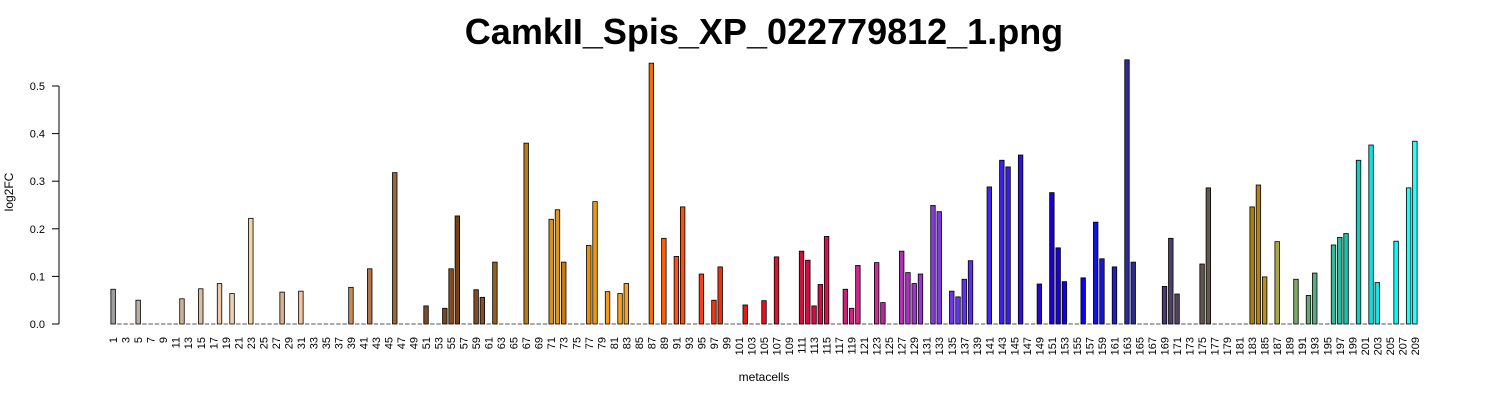 The image size is (1500, 400). Describe the element at coordinates (540, 343) in the screenshot. I see `x-tick-label: 69` at that location.